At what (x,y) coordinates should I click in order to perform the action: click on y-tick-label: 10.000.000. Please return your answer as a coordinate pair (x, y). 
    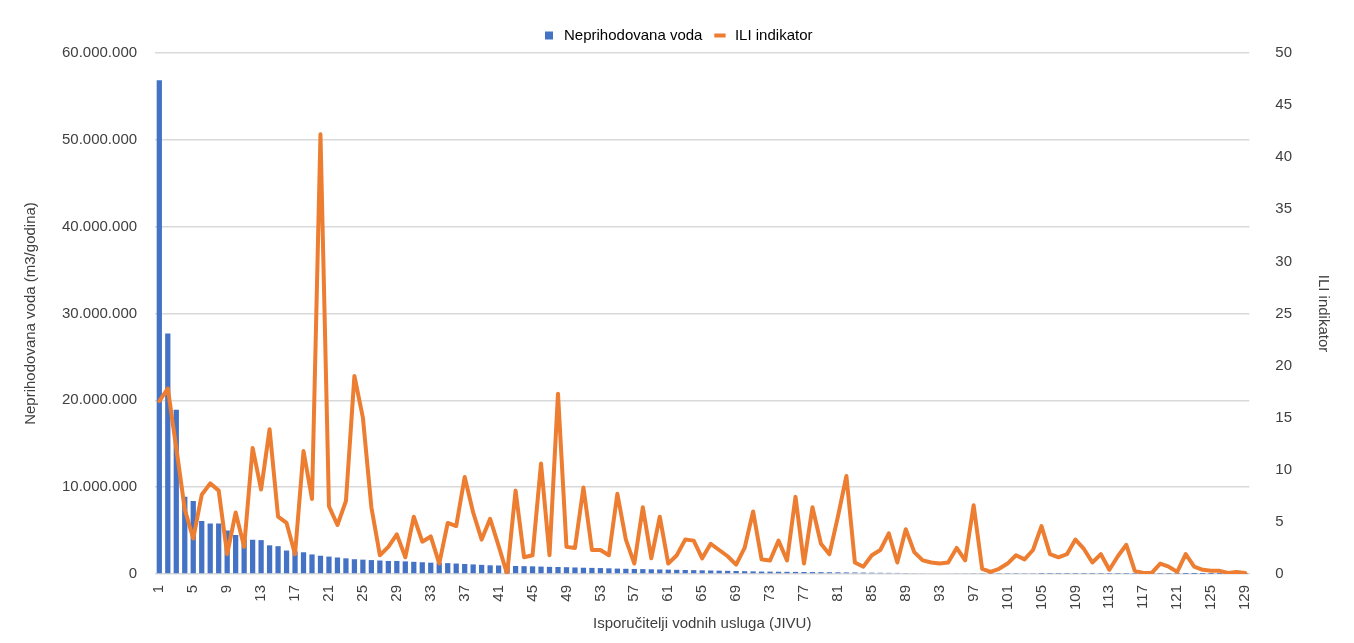
    Looking at the image, I should click on (100, 486).